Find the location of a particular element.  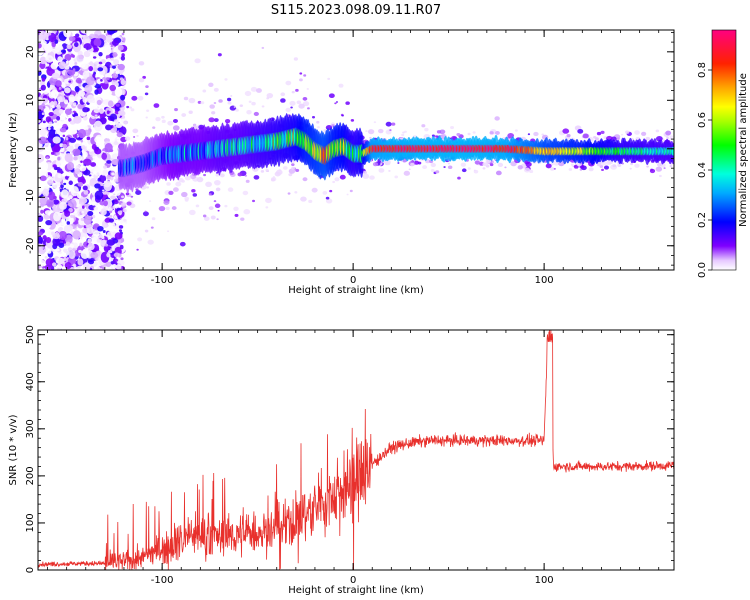

x-tick-label: -100 is located at coordinates (162, 280).